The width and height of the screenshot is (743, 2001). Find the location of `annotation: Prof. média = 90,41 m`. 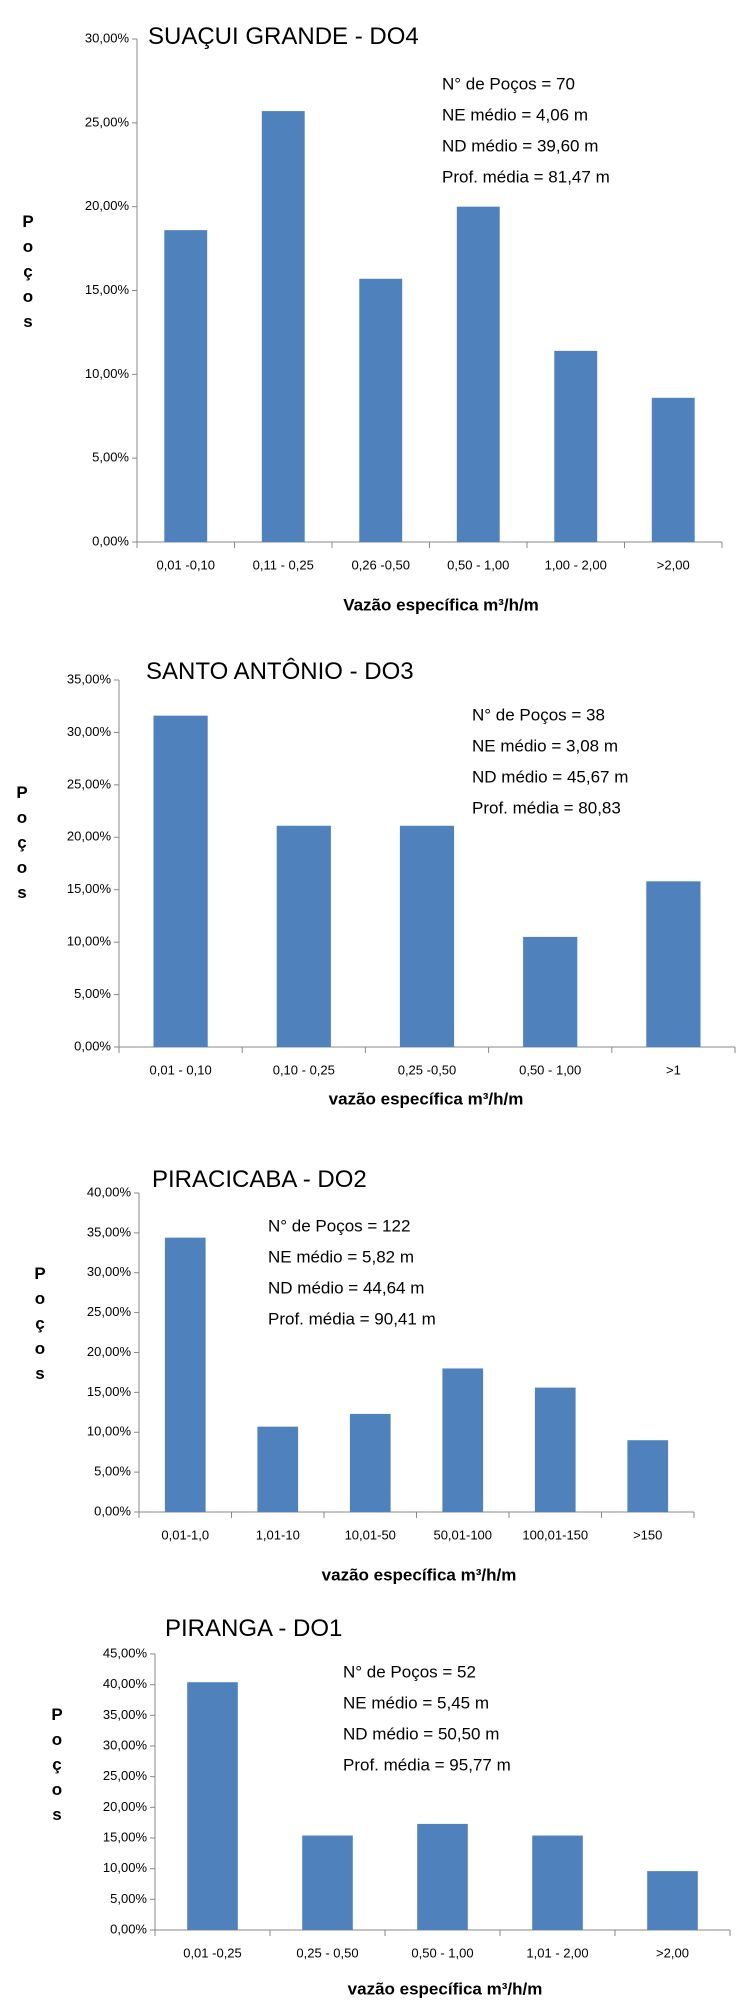

annotation: Prof. média = 90,41 m is located at coordinates (352, 1318).